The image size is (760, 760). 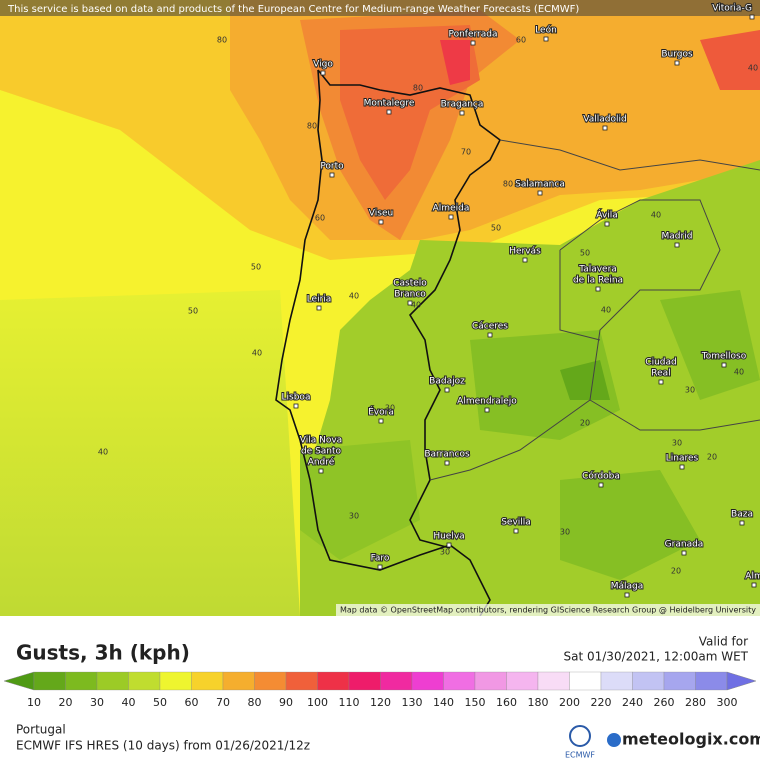 What do you see at coordinates (660, 374) in the screenshot?
I see `city-label: Real` at bounding box center [660, 374].